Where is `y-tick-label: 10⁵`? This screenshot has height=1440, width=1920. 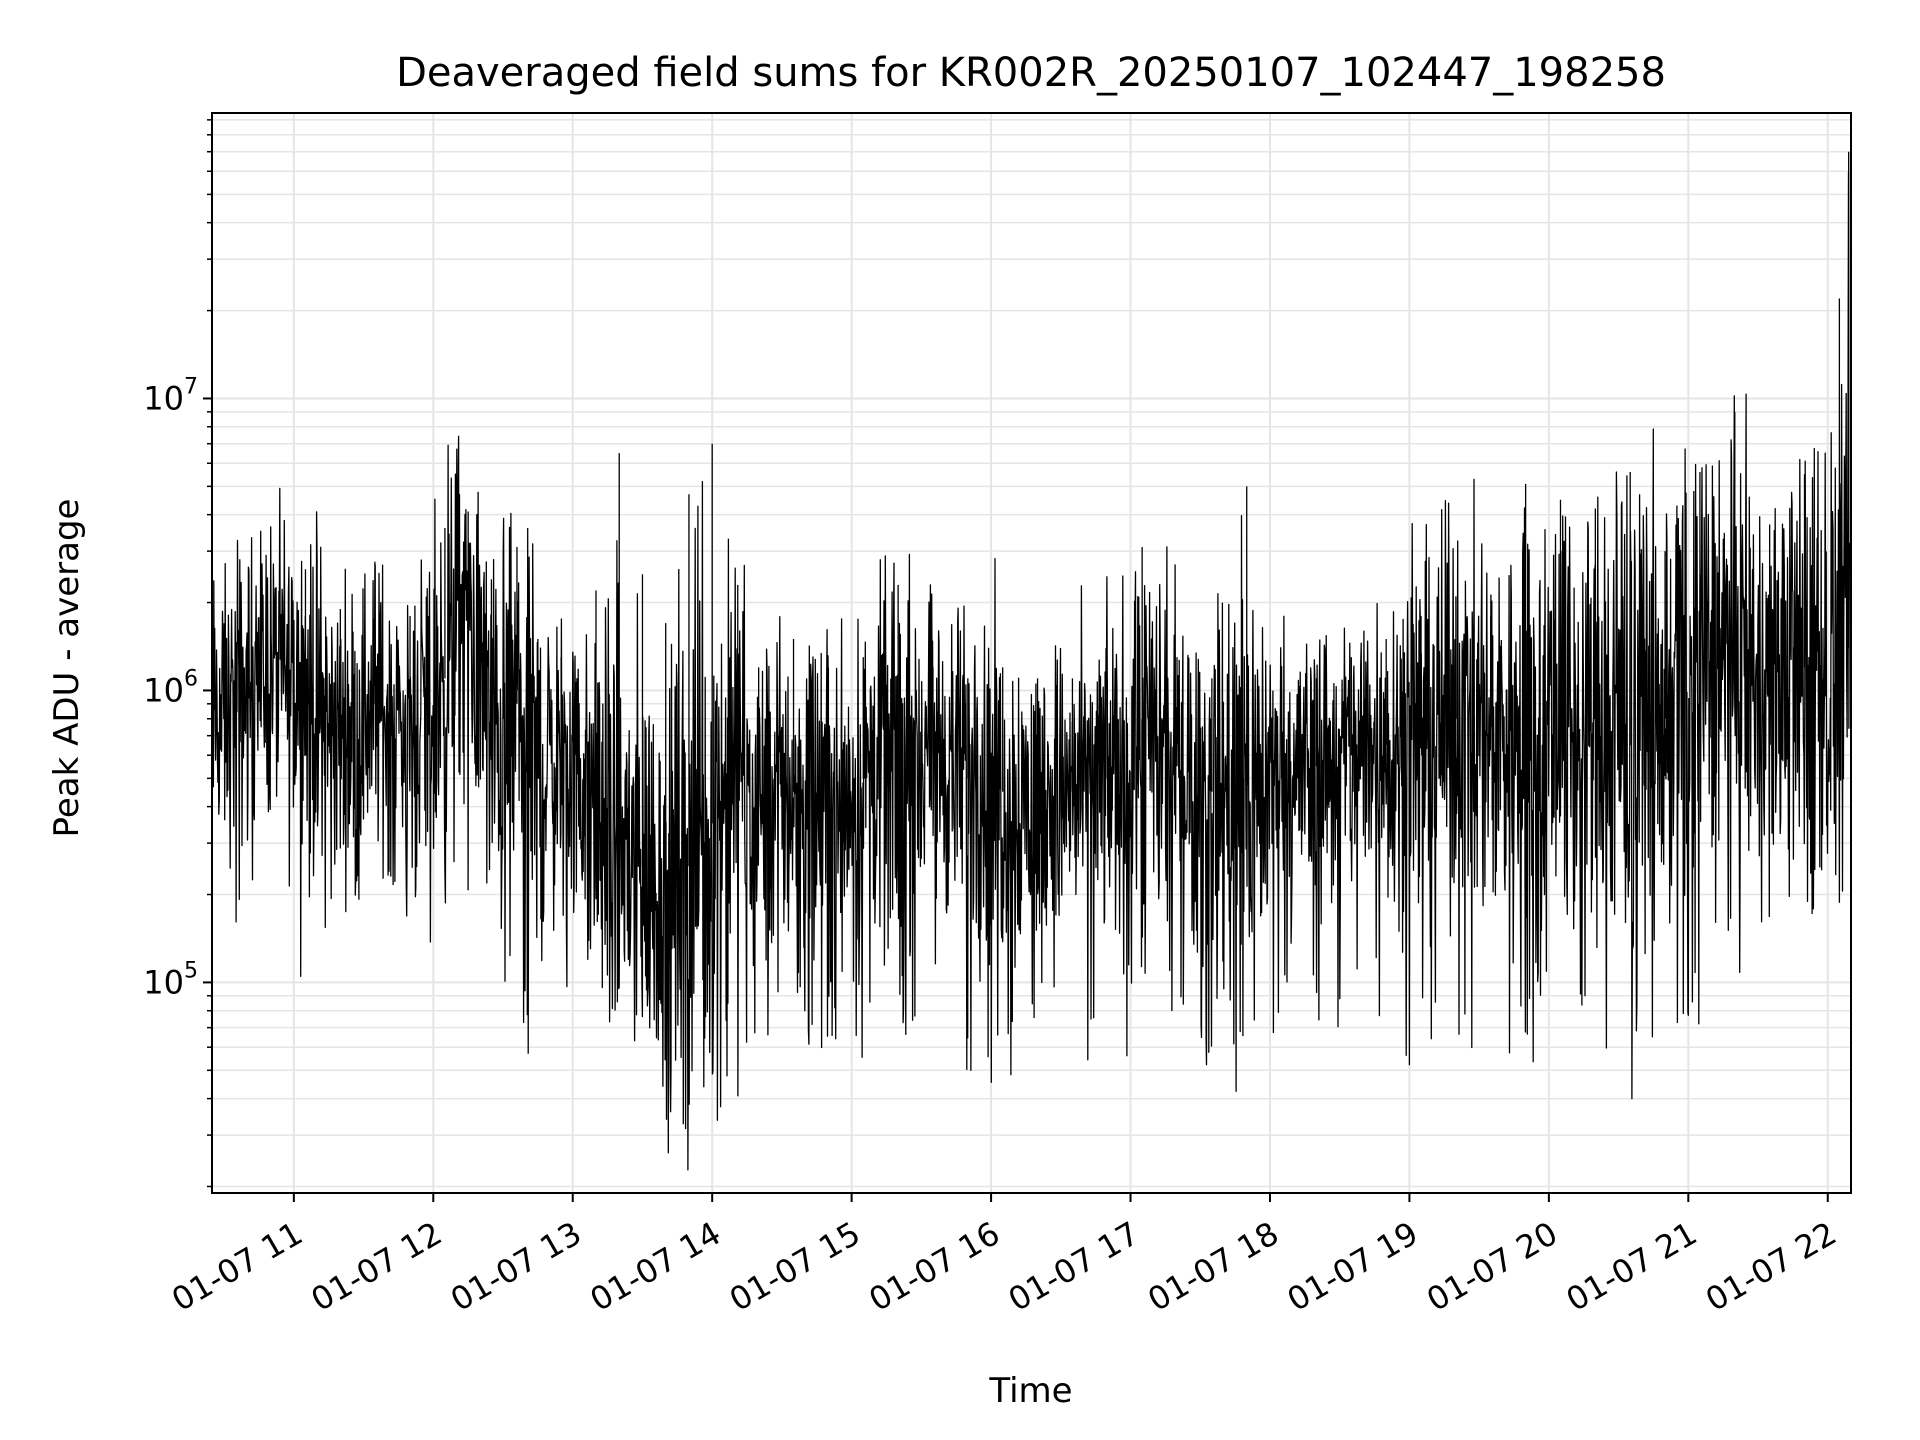 y-tick-label: 10⁵ is located at coordinates (170, 979).